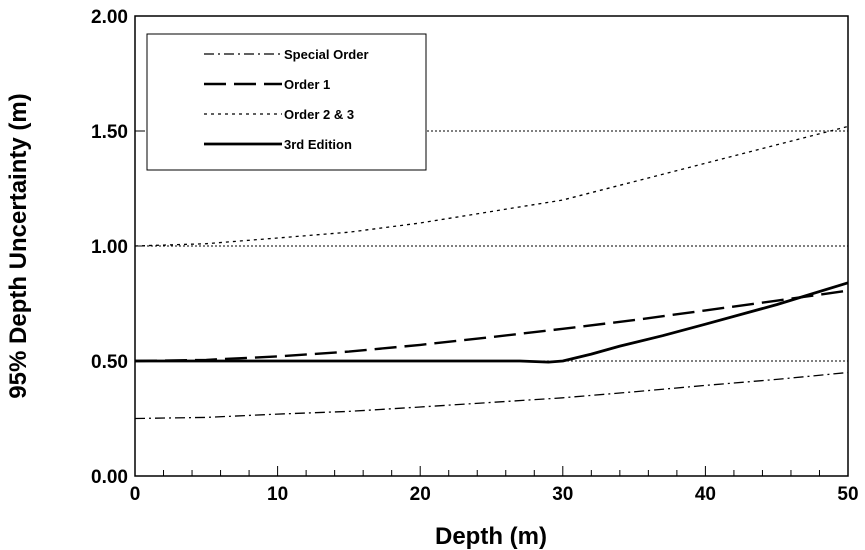 This screenshot has width=865, height=550. What do you see at coordinates (705, 494) in the screenshot?
I see `x-tick-label-4: 40` at bounding box center [705, 494].